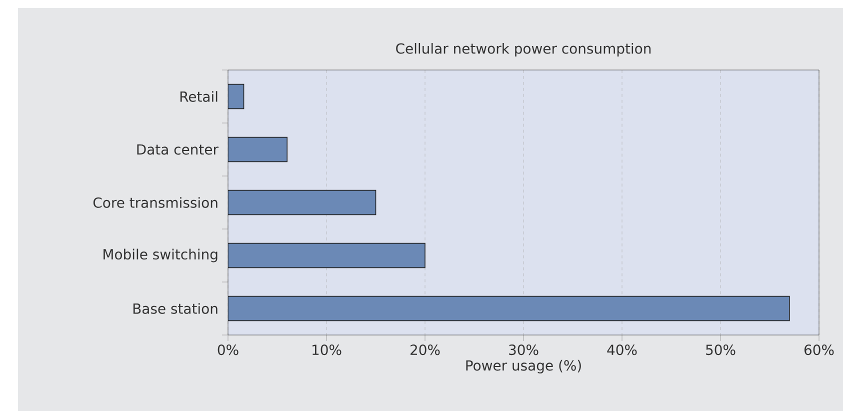 This screenshot has width=843, height=411. Describe the element at coordinates (155, 202) in the screenshot. I see `y-tick-label: Core transmission` at that location.